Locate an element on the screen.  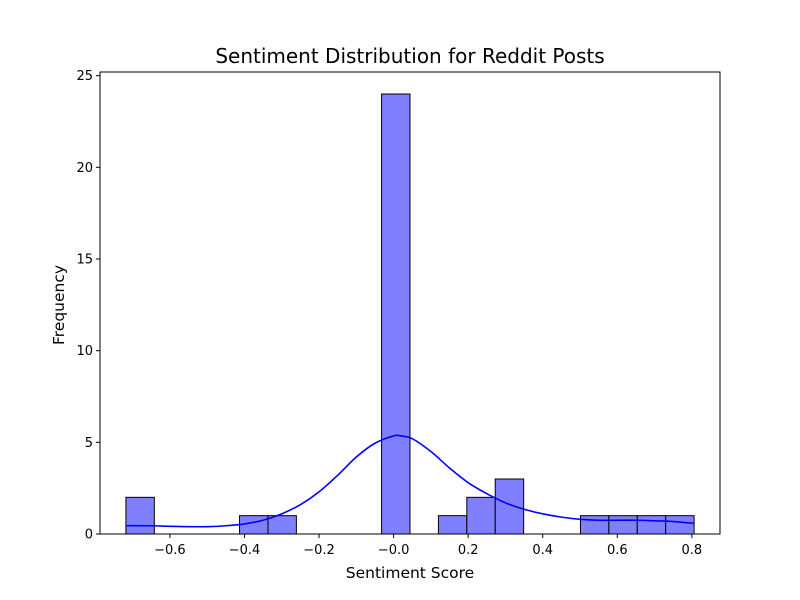
kde-layer is located at coordinates (410, 481).